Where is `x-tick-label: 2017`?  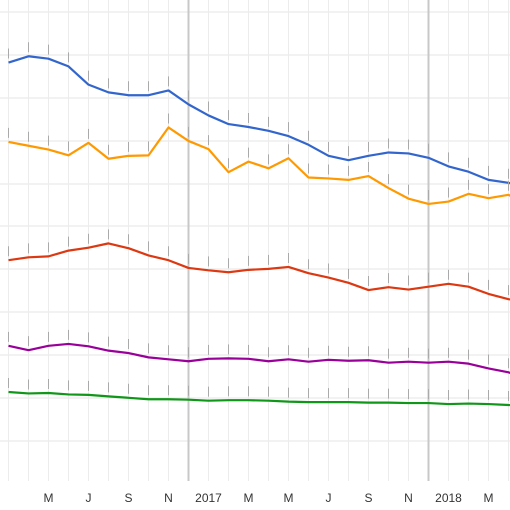
x-tick-label: 2017 is located at coordinates (208, 498).